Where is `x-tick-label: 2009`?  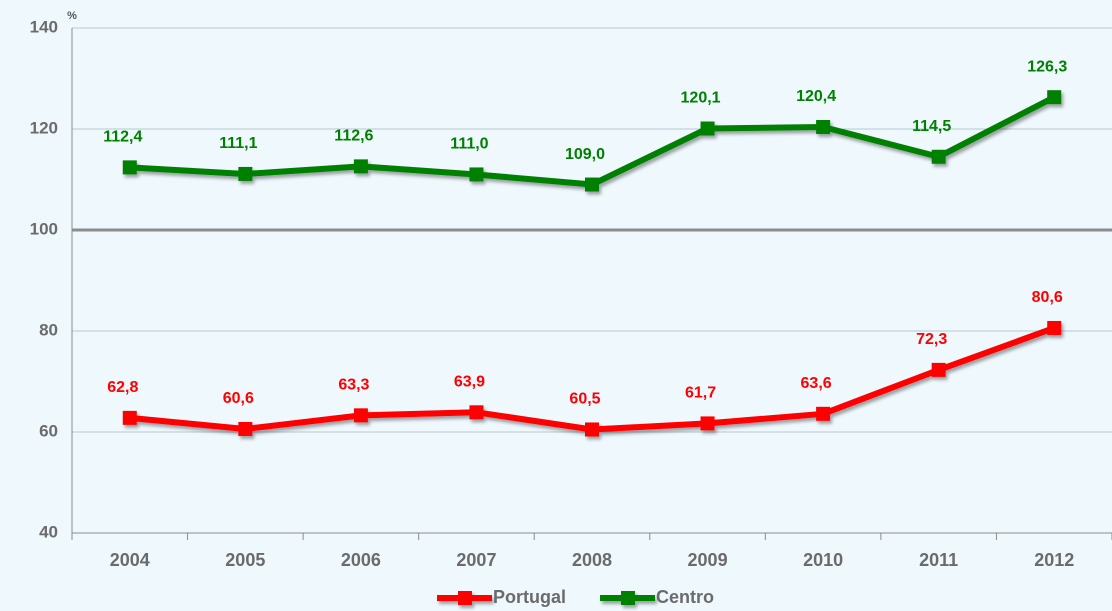 x-tick-label: 2009 is located at coordinates (708, 560).